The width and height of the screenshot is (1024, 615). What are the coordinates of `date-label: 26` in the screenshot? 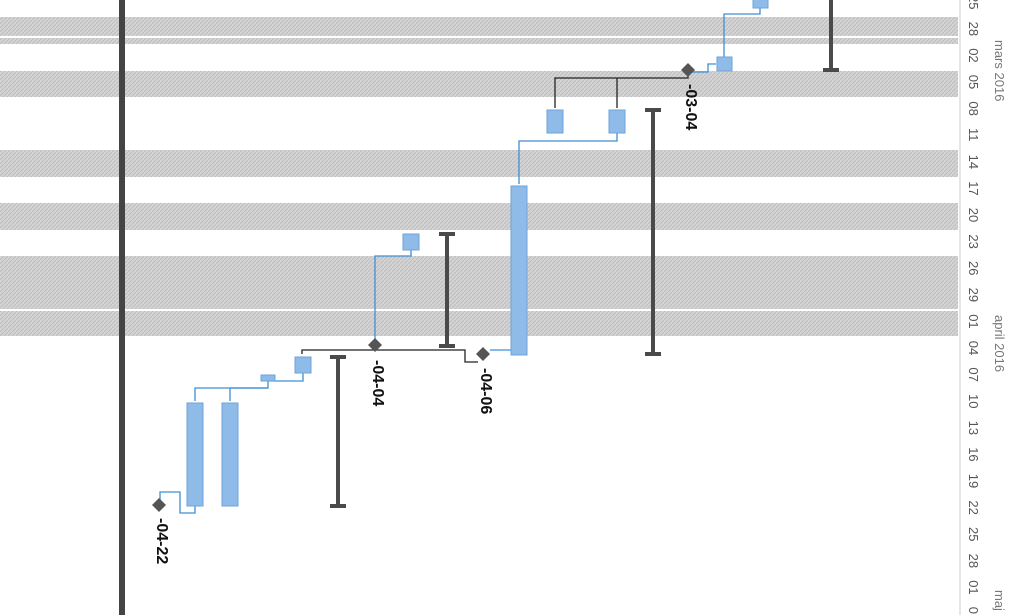 It's located at (973, 268).